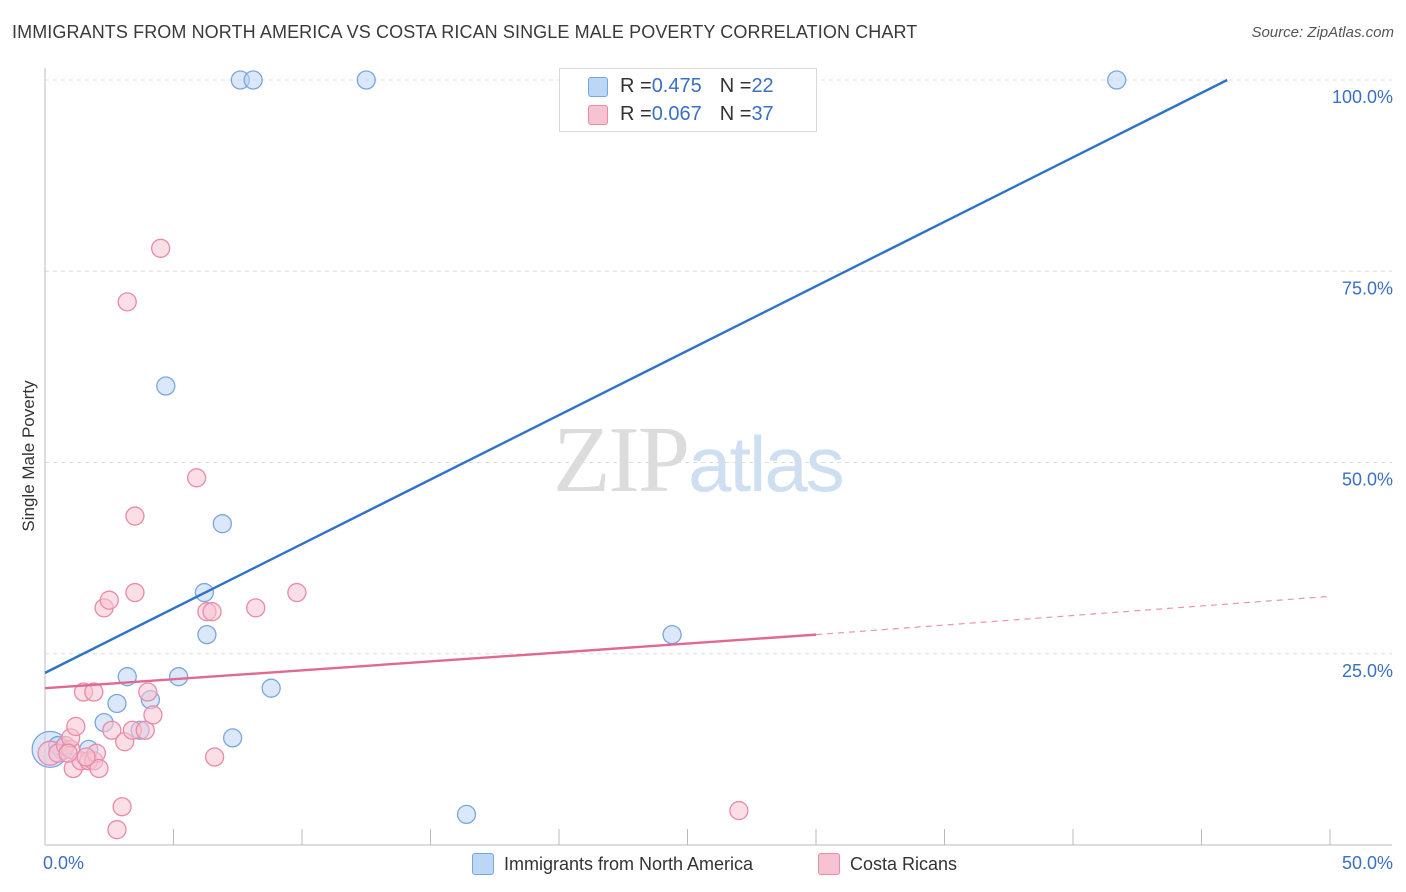  I want to click on legend-label-pink: Costa Ricans, so click(904, 863).